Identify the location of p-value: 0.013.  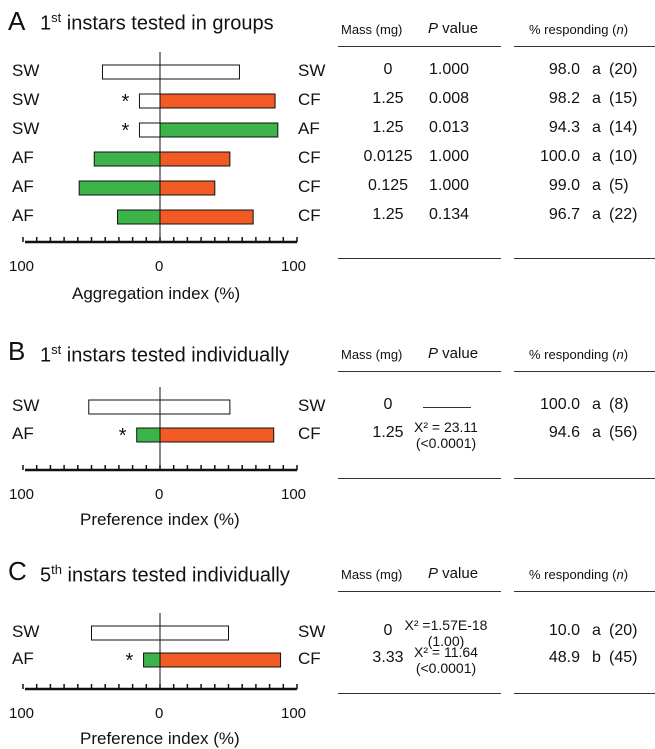
(449, 127).